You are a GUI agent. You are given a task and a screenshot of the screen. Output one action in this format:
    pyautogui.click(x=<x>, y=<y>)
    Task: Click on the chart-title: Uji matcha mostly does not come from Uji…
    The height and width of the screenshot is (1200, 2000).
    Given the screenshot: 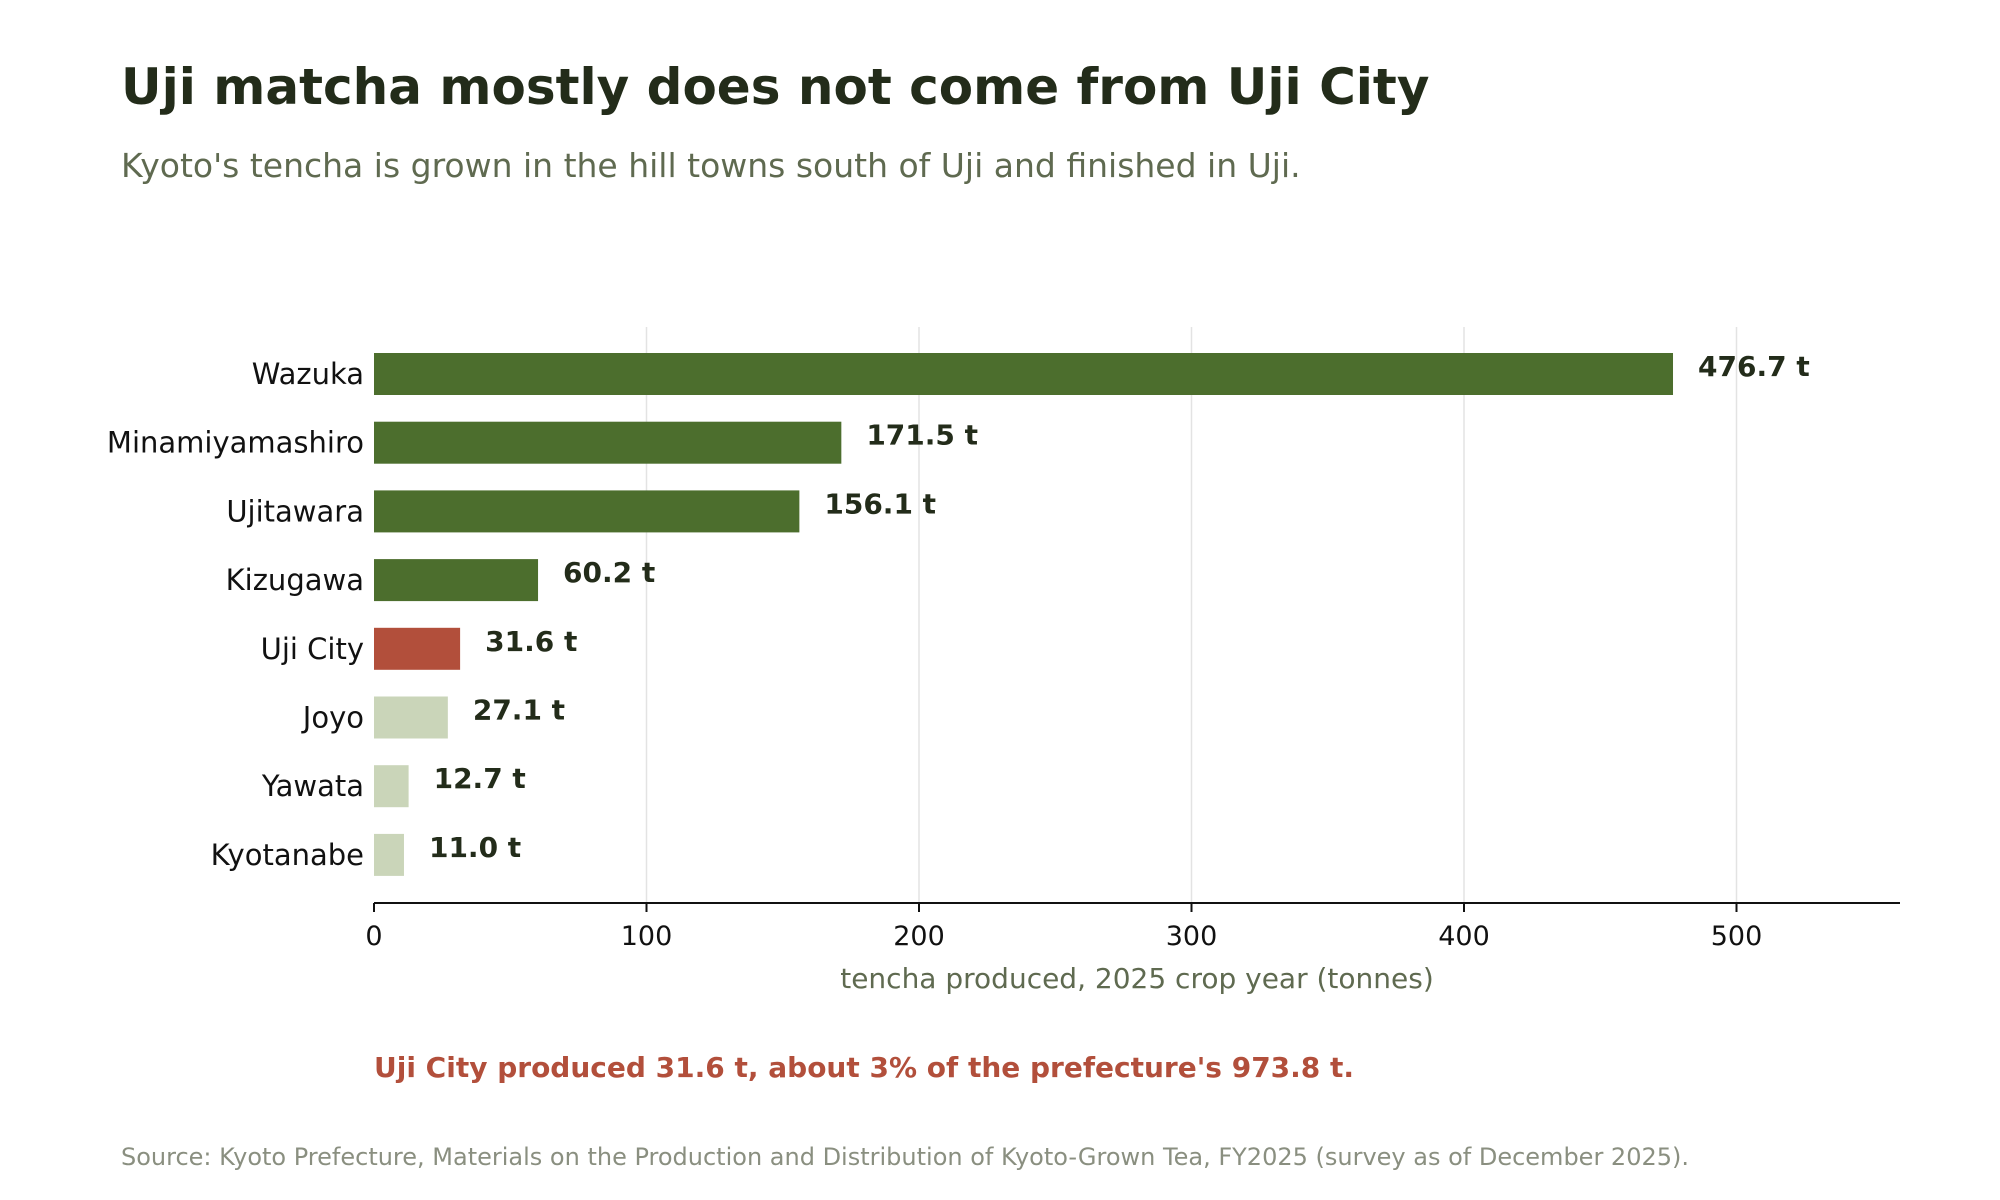 What is the action you would take?
    pyautogui.click(x=775, y=87)
    